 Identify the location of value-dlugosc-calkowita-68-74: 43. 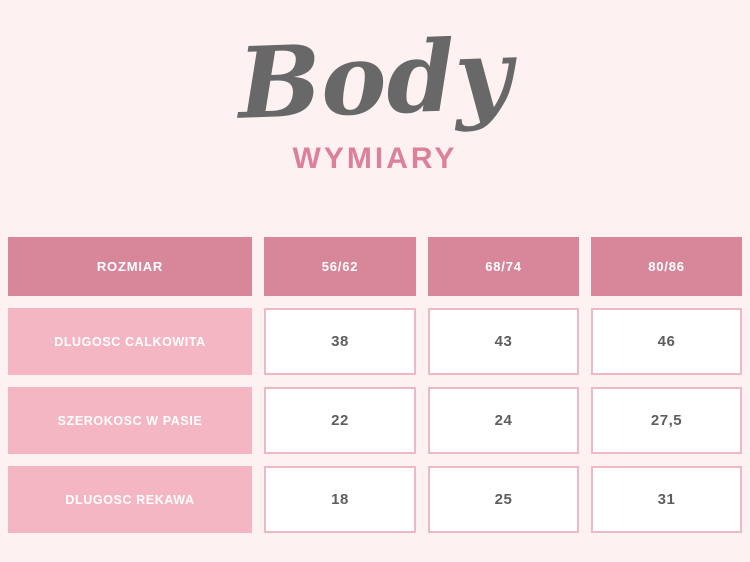
(503, 341).